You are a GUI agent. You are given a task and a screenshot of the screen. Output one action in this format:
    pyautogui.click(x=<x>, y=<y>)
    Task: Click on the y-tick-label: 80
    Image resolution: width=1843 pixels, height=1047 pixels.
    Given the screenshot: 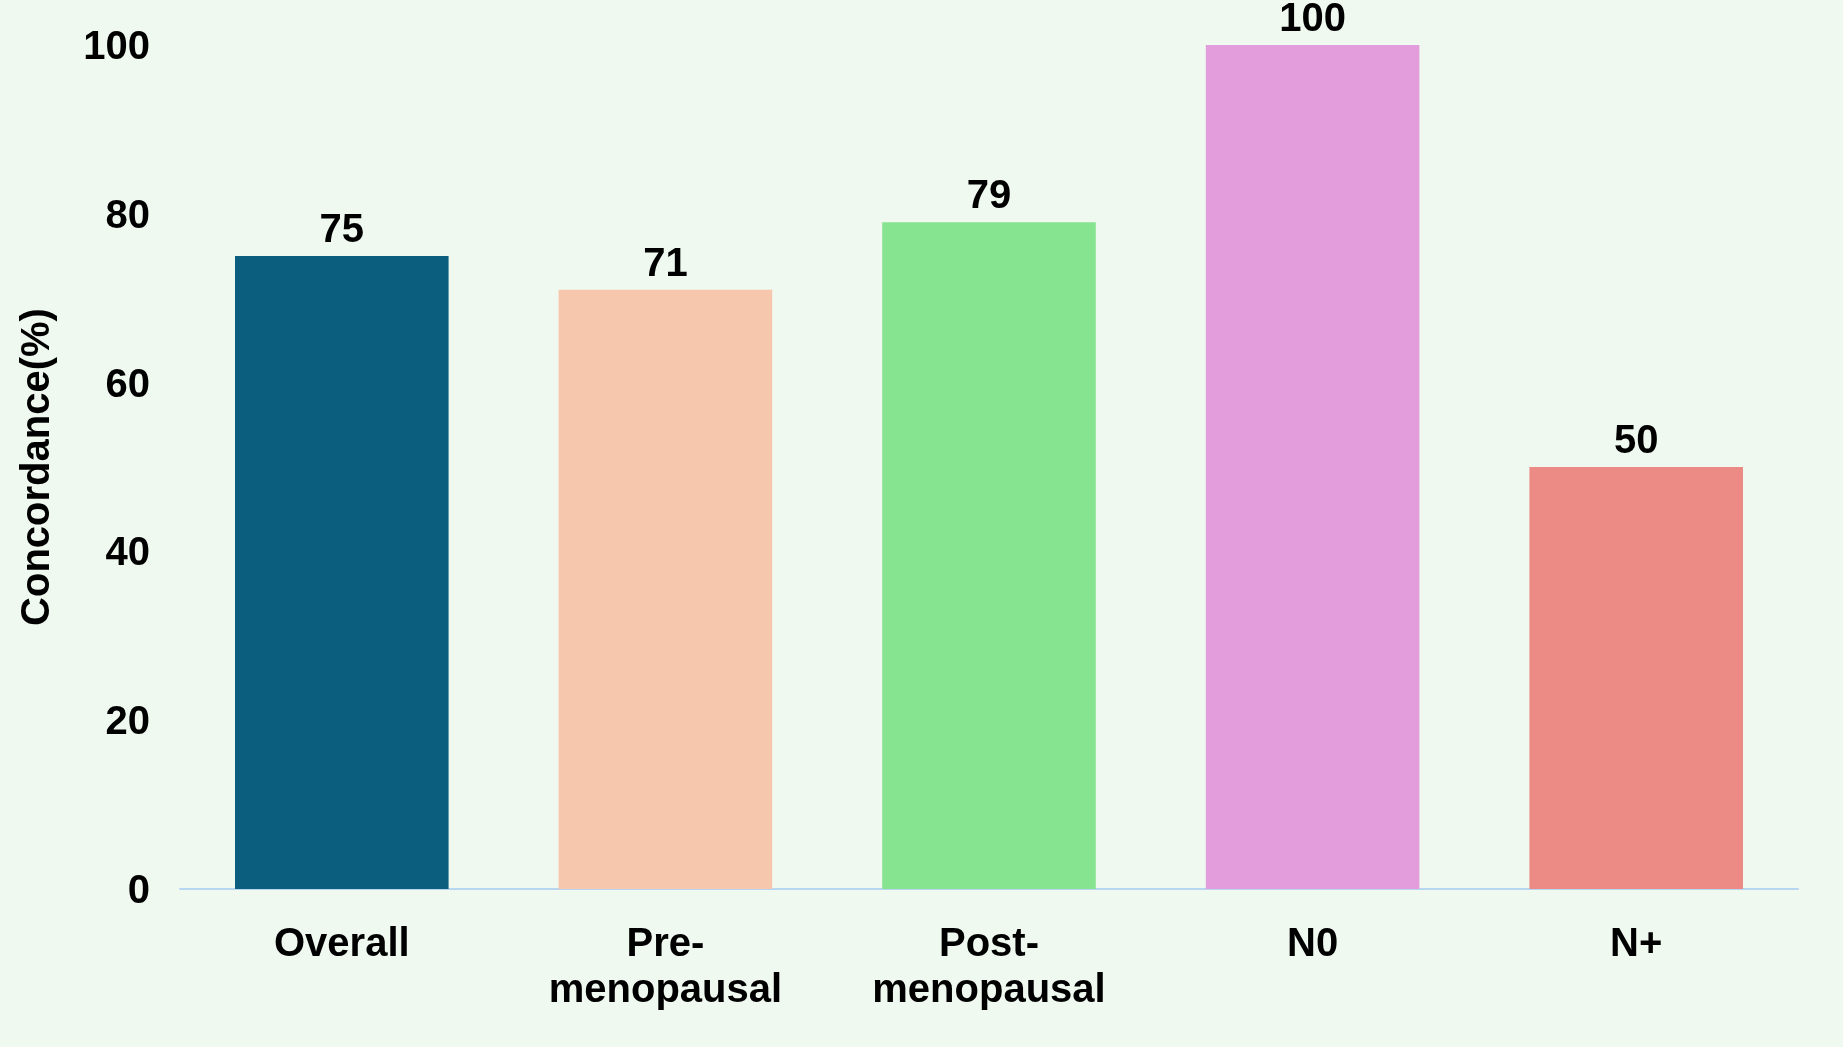 What is the action you would take?
    pyautogui.click(x=127, y=213)
    